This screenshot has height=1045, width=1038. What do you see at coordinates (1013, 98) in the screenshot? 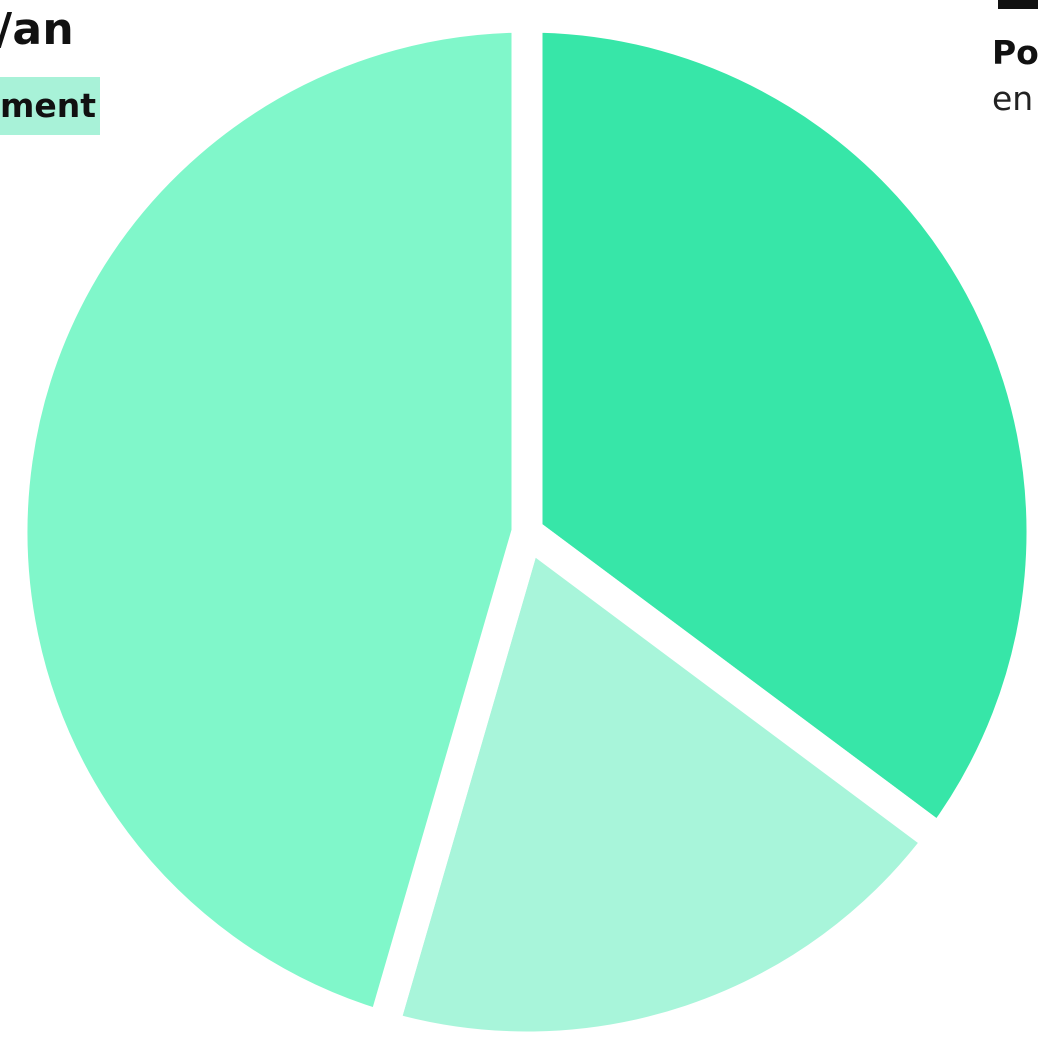
I see `legend-description-fragment: en` at bounding box center [1013, 98].